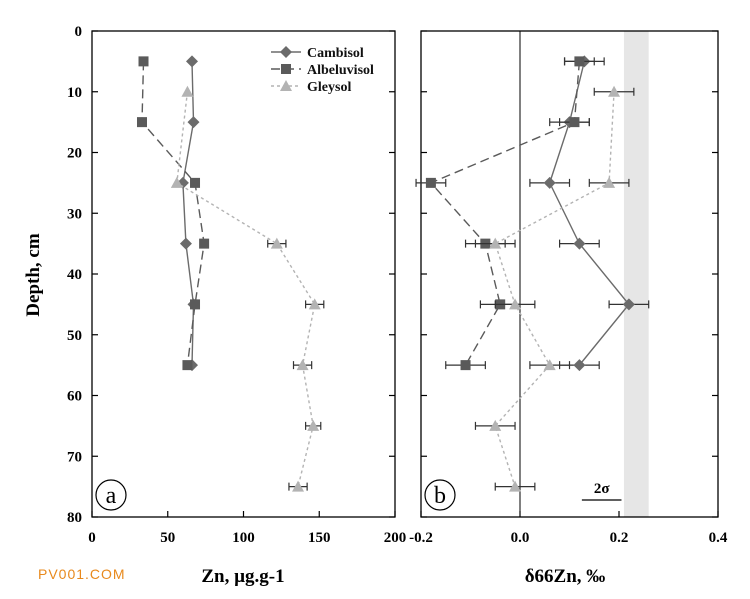 This screenshot has height=599, width=750. Describe the element at coordinates (92, 538) in the screenshot. I see `x-tick-label: 0` at that location.